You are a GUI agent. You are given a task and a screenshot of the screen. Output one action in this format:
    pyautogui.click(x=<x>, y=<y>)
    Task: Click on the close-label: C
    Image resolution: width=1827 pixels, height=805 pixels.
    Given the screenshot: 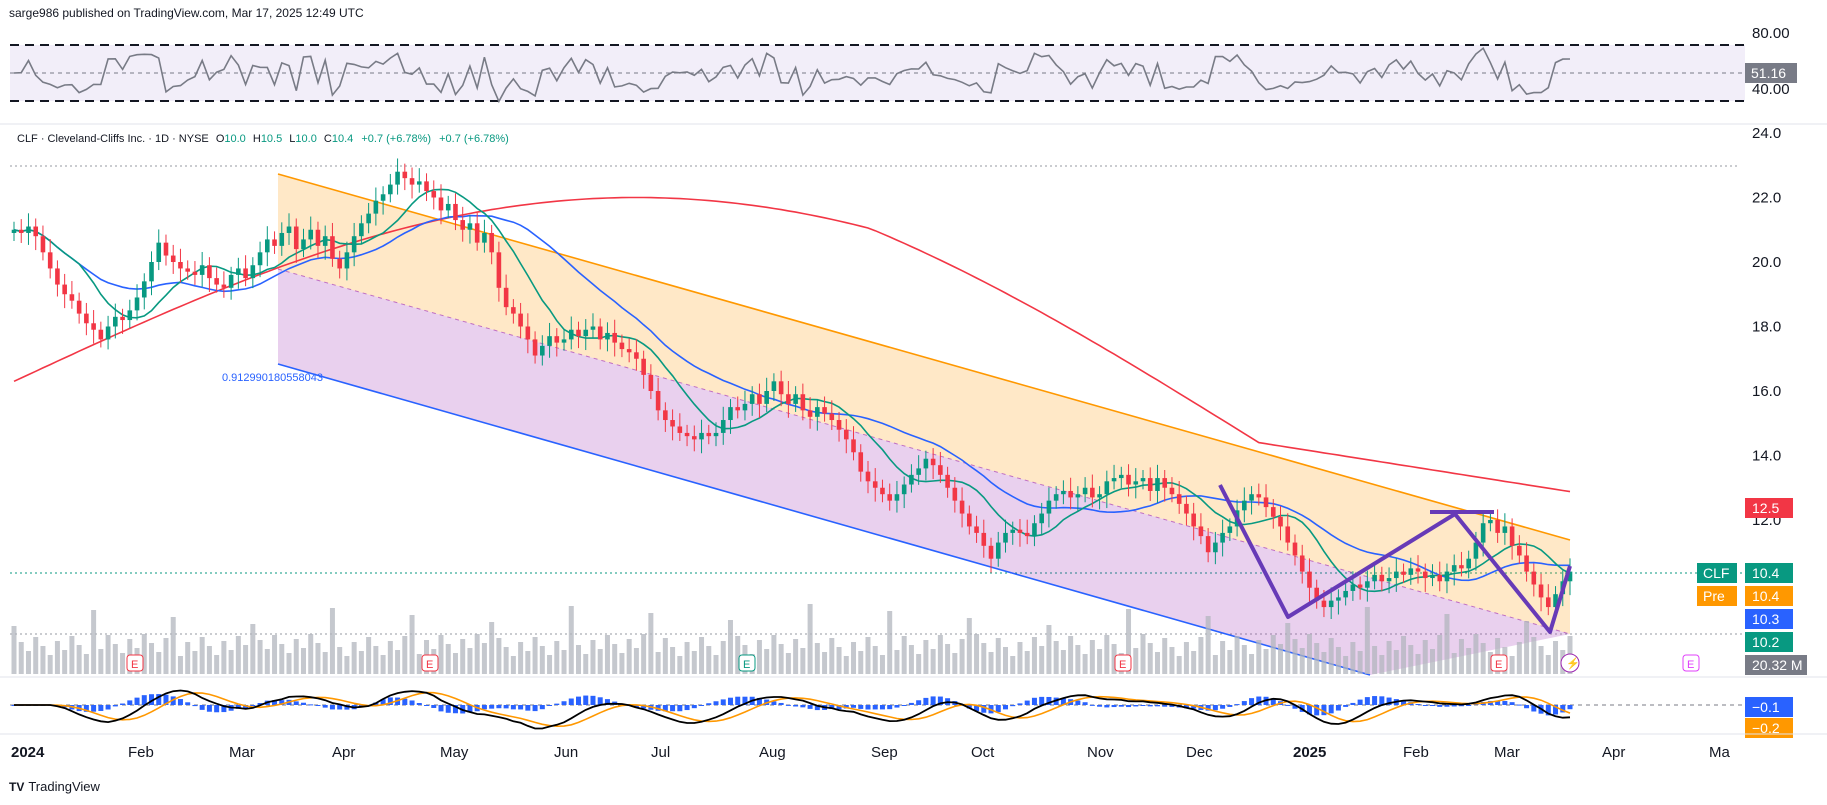 What is the action you would take?
    pyautogui.click(x=327, y=139)
    